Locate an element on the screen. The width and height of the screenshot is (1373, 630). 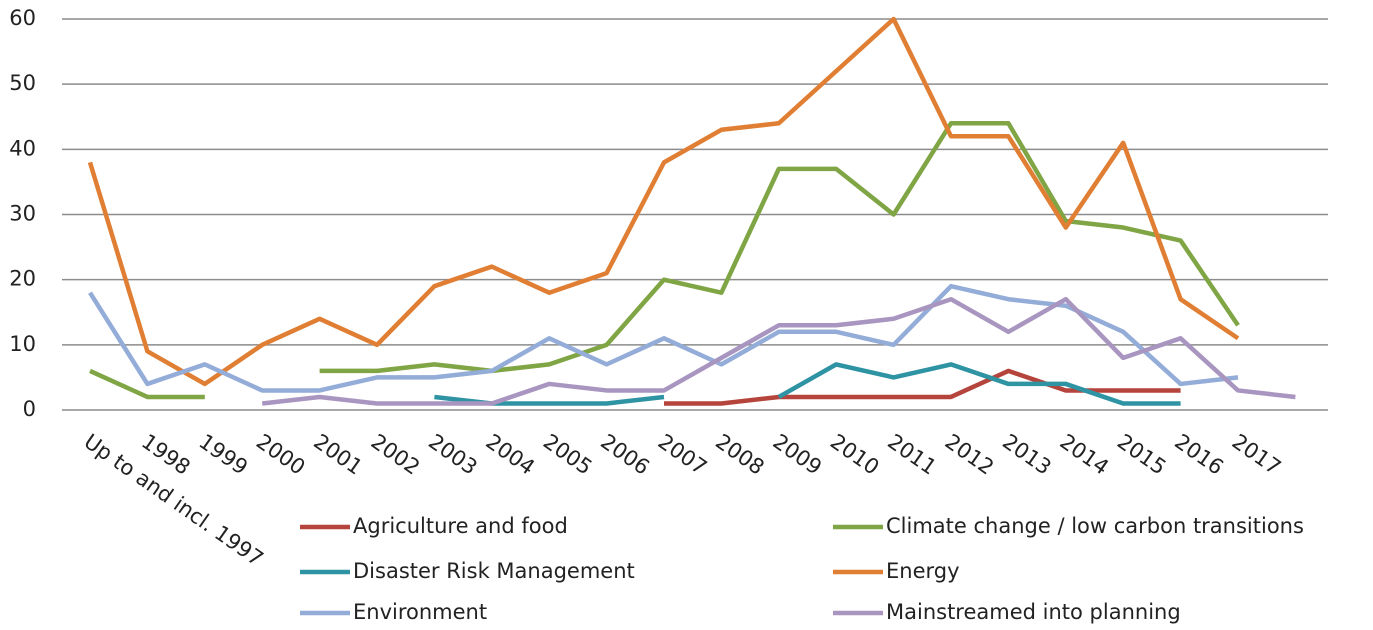
x-tick-label: 2004 is located at coordinates (510, 454).